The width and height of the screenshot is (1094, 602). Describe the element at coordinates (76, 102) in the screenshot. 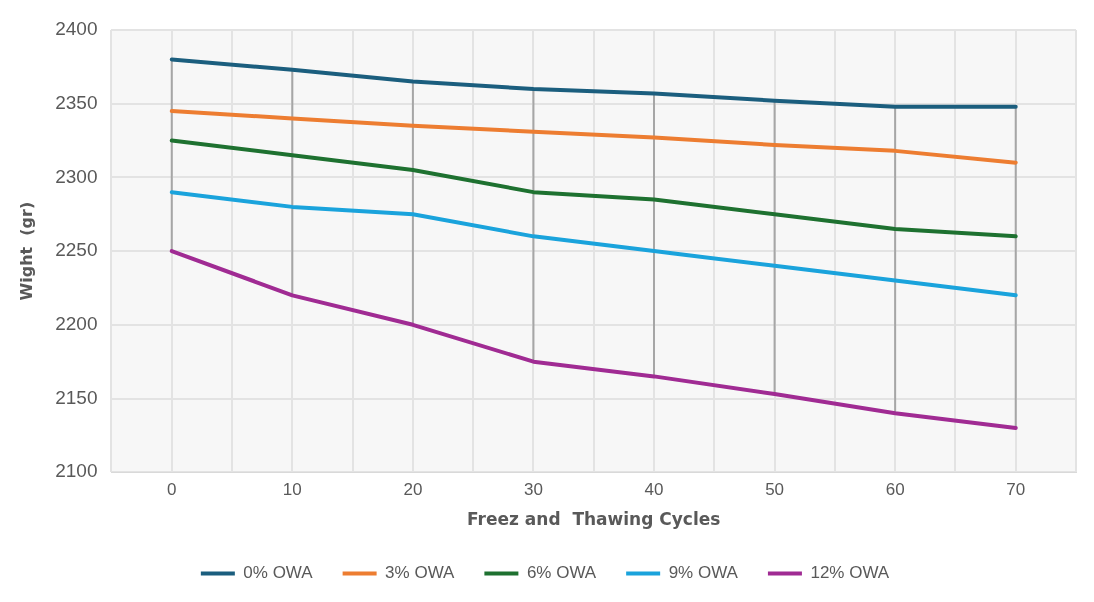

I see `y-tick-label: 2350` at that location.